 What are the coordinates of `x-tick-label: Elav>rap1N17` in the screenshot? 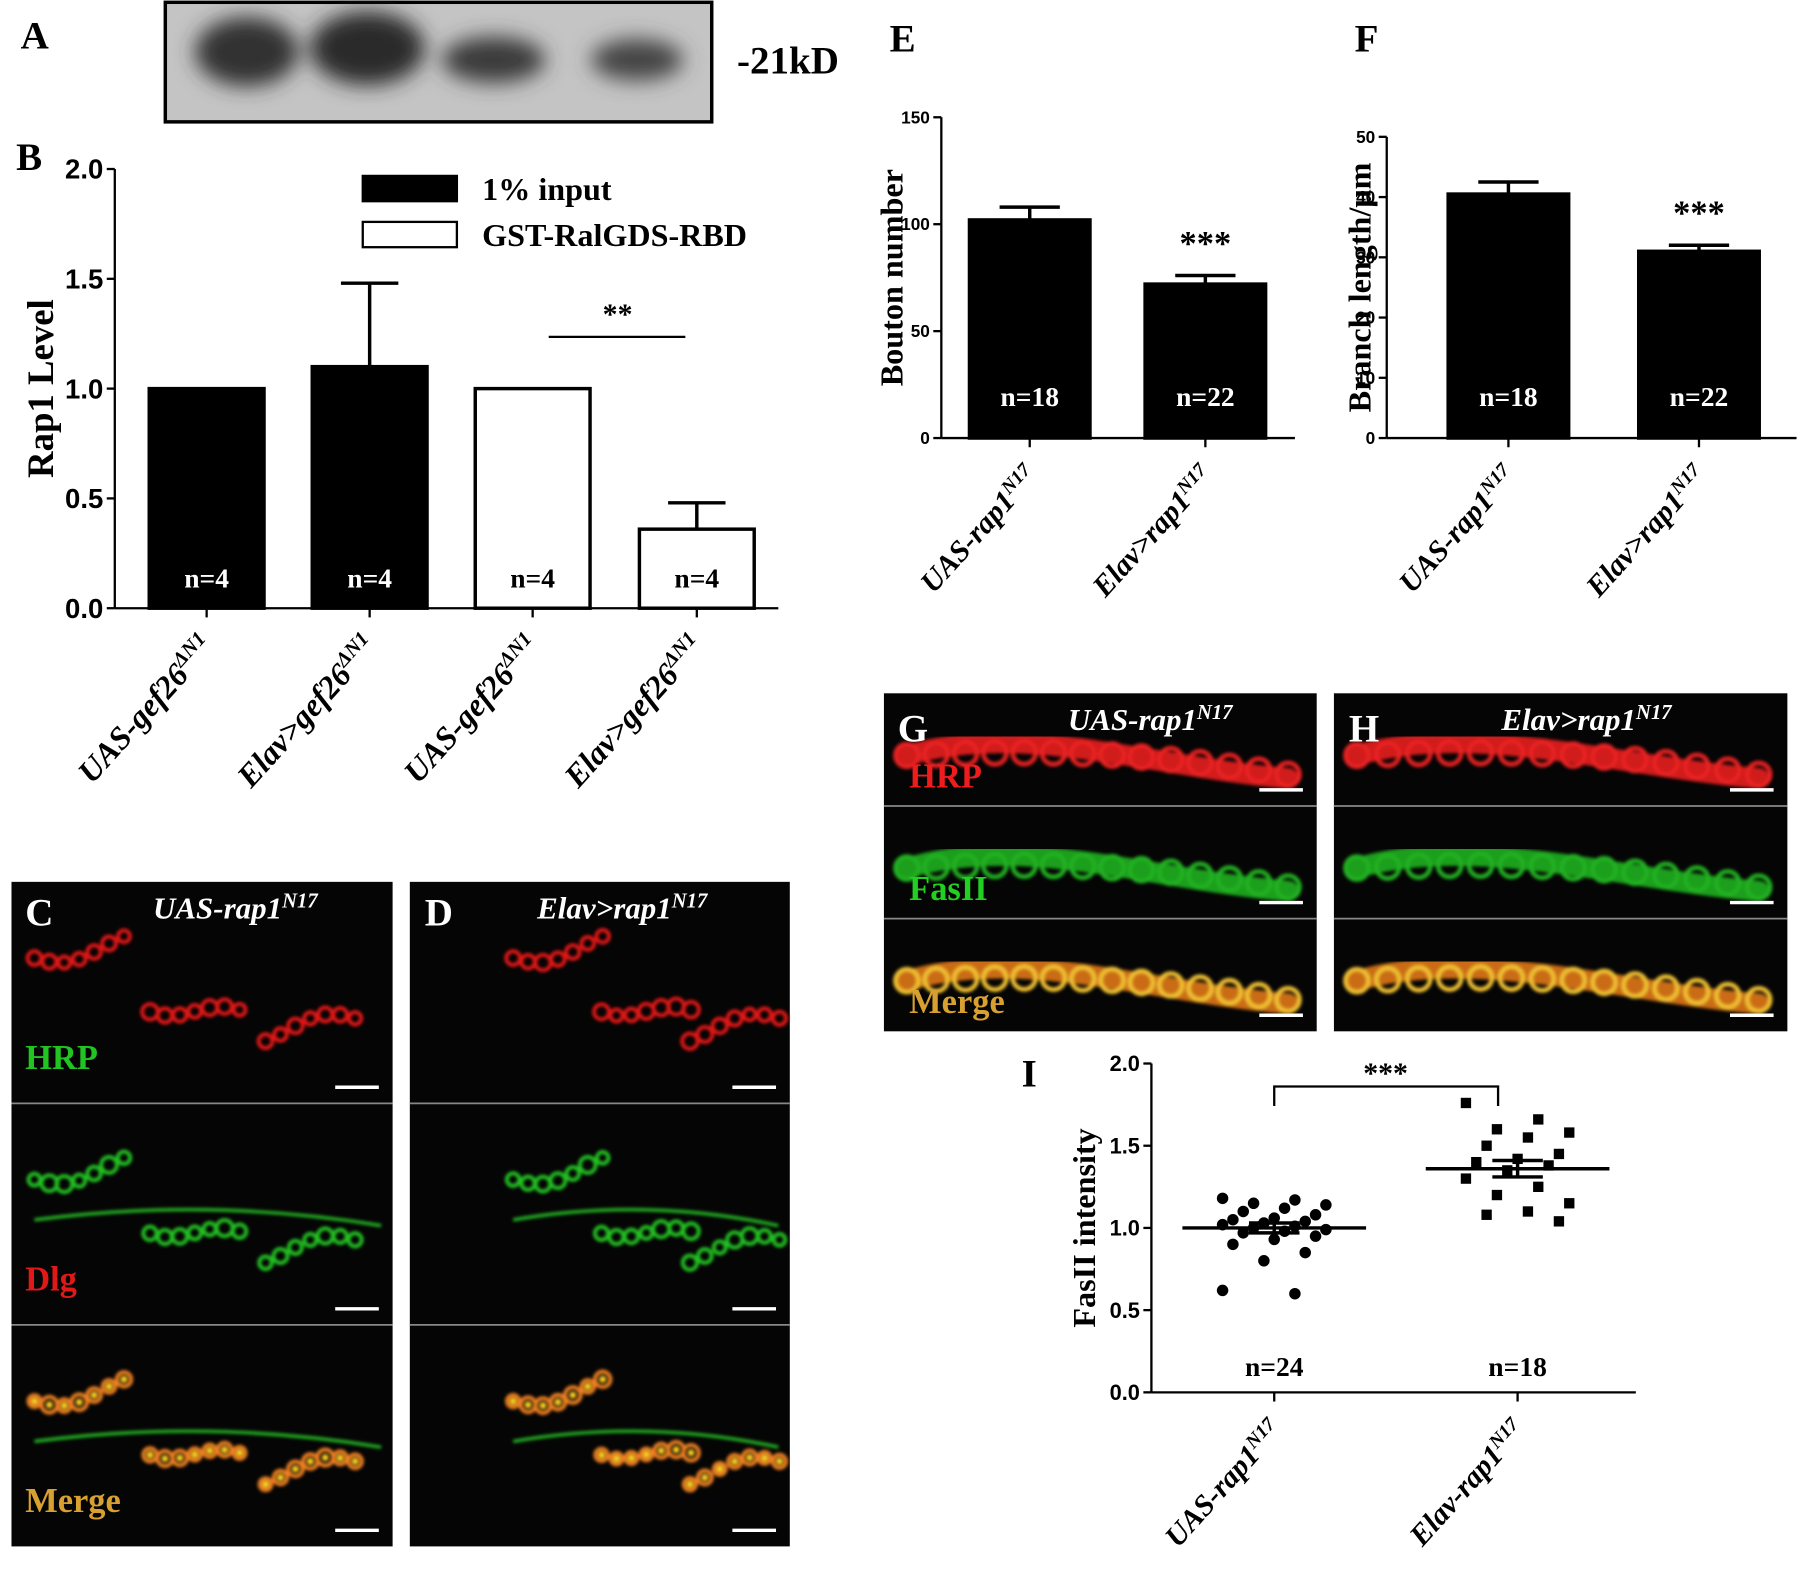 It's located at (1153, 531).